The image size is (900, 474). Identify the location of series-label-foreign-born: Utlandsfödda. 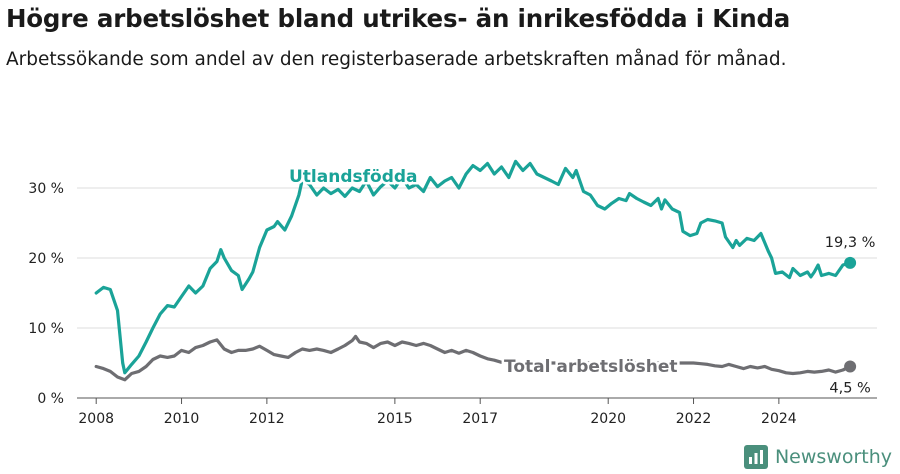
(353, 177).